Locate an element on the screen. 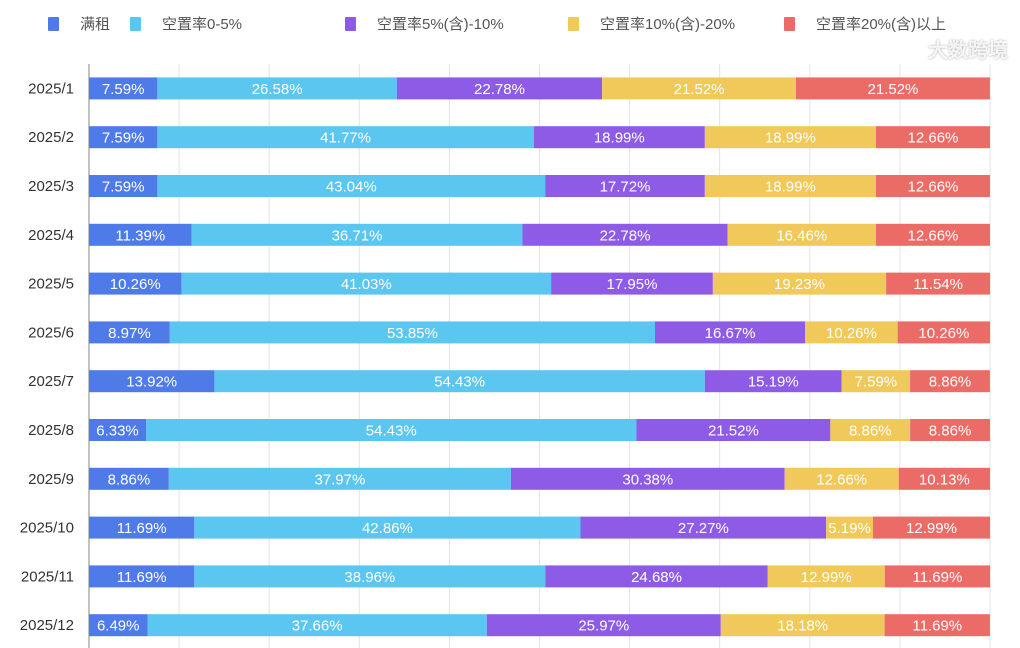 The width and height of the screenshot is (1020, 648). legend-item: 空置率10%(含)-20% is located at coordinates (651, 23).